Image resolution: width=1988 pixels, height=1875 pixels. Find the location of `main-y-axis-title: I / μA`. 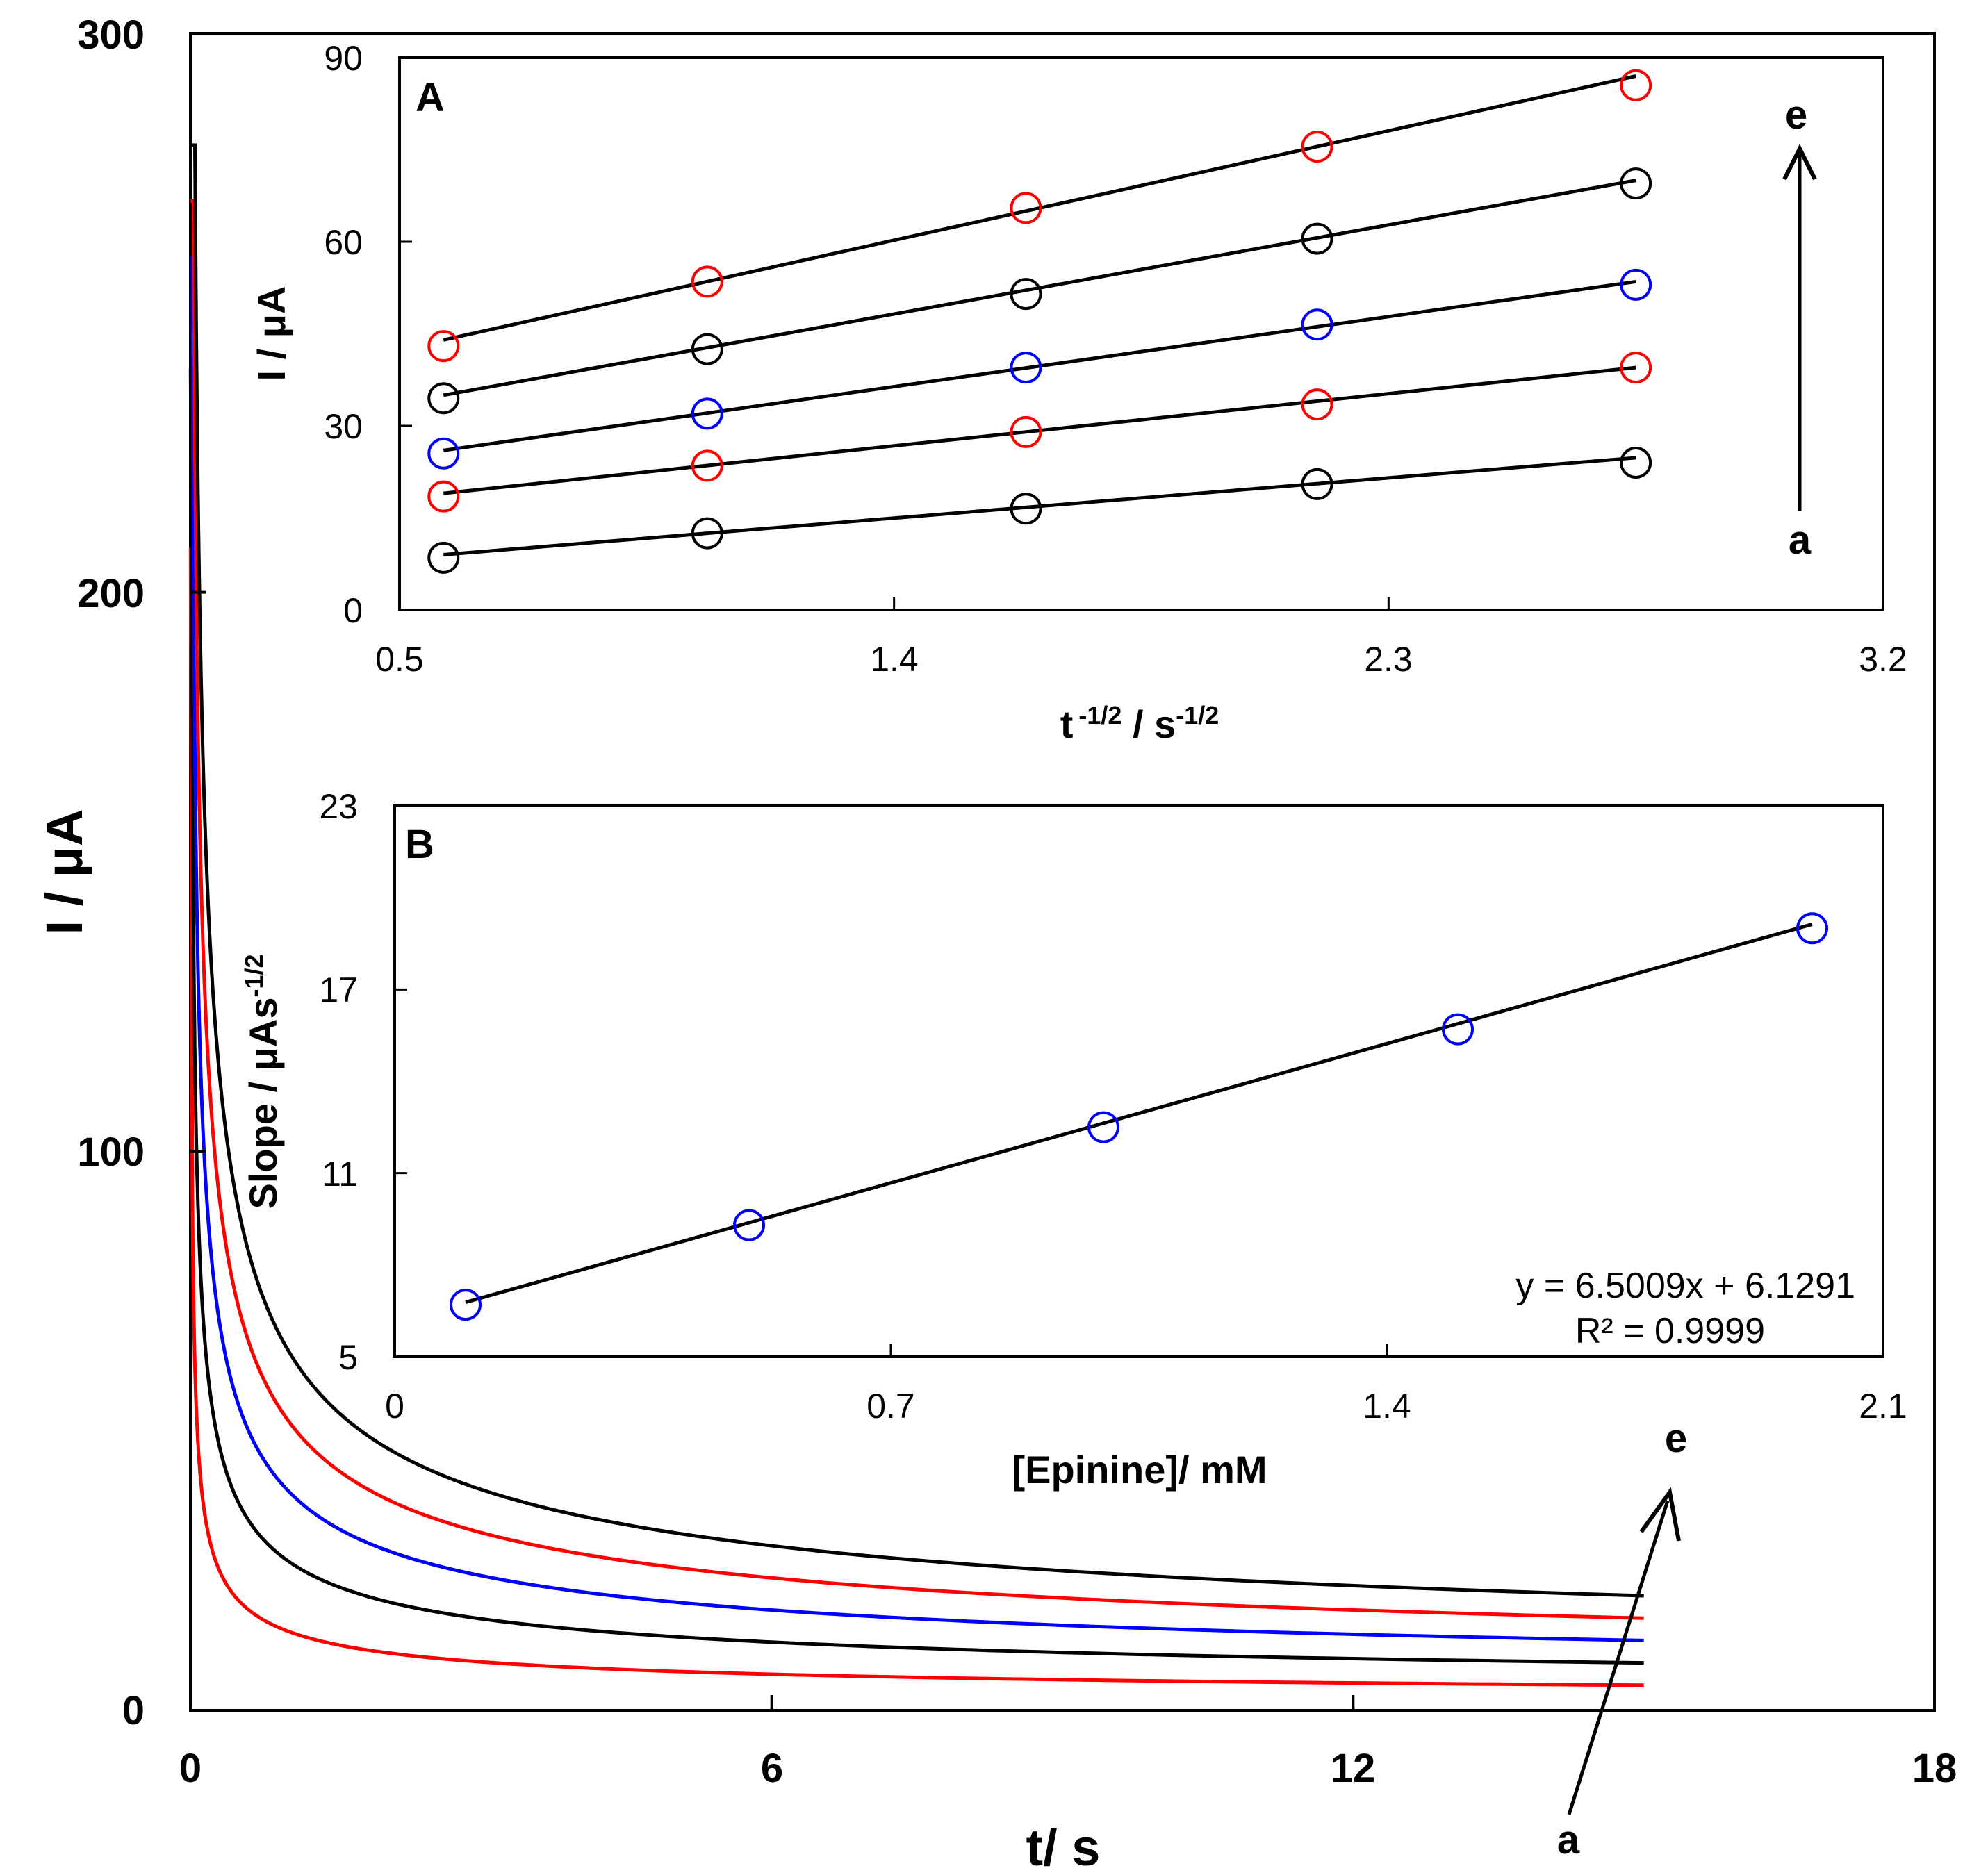

main-y-axis-title: I / μA is located at coordinates (64, 872).